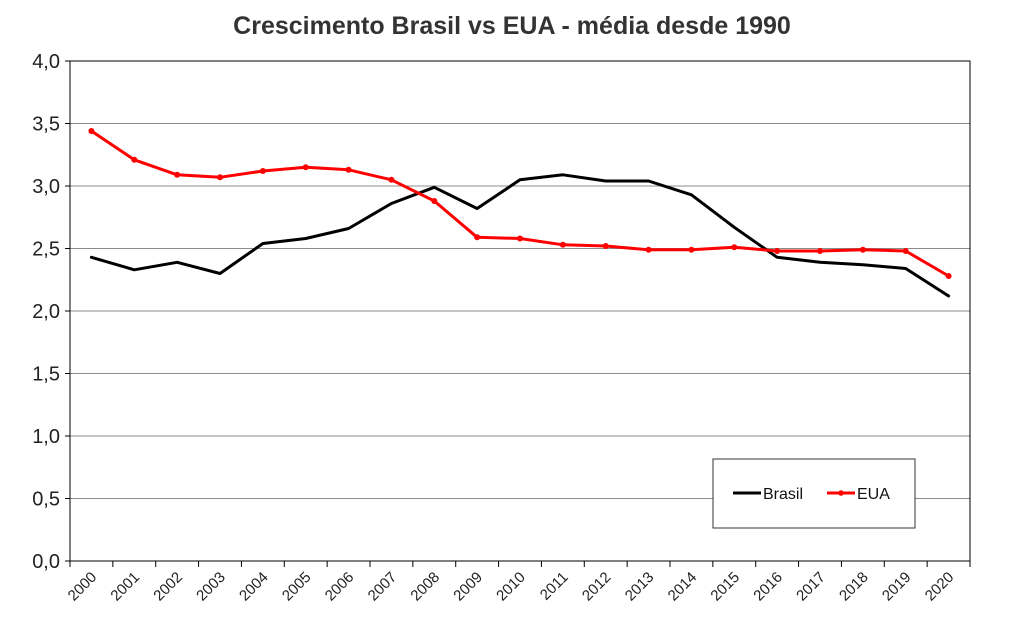 Image resolution: width=1024 pixels, height=638 pixels. I want to click on x-tick-label: 2009, so click(468, 587).